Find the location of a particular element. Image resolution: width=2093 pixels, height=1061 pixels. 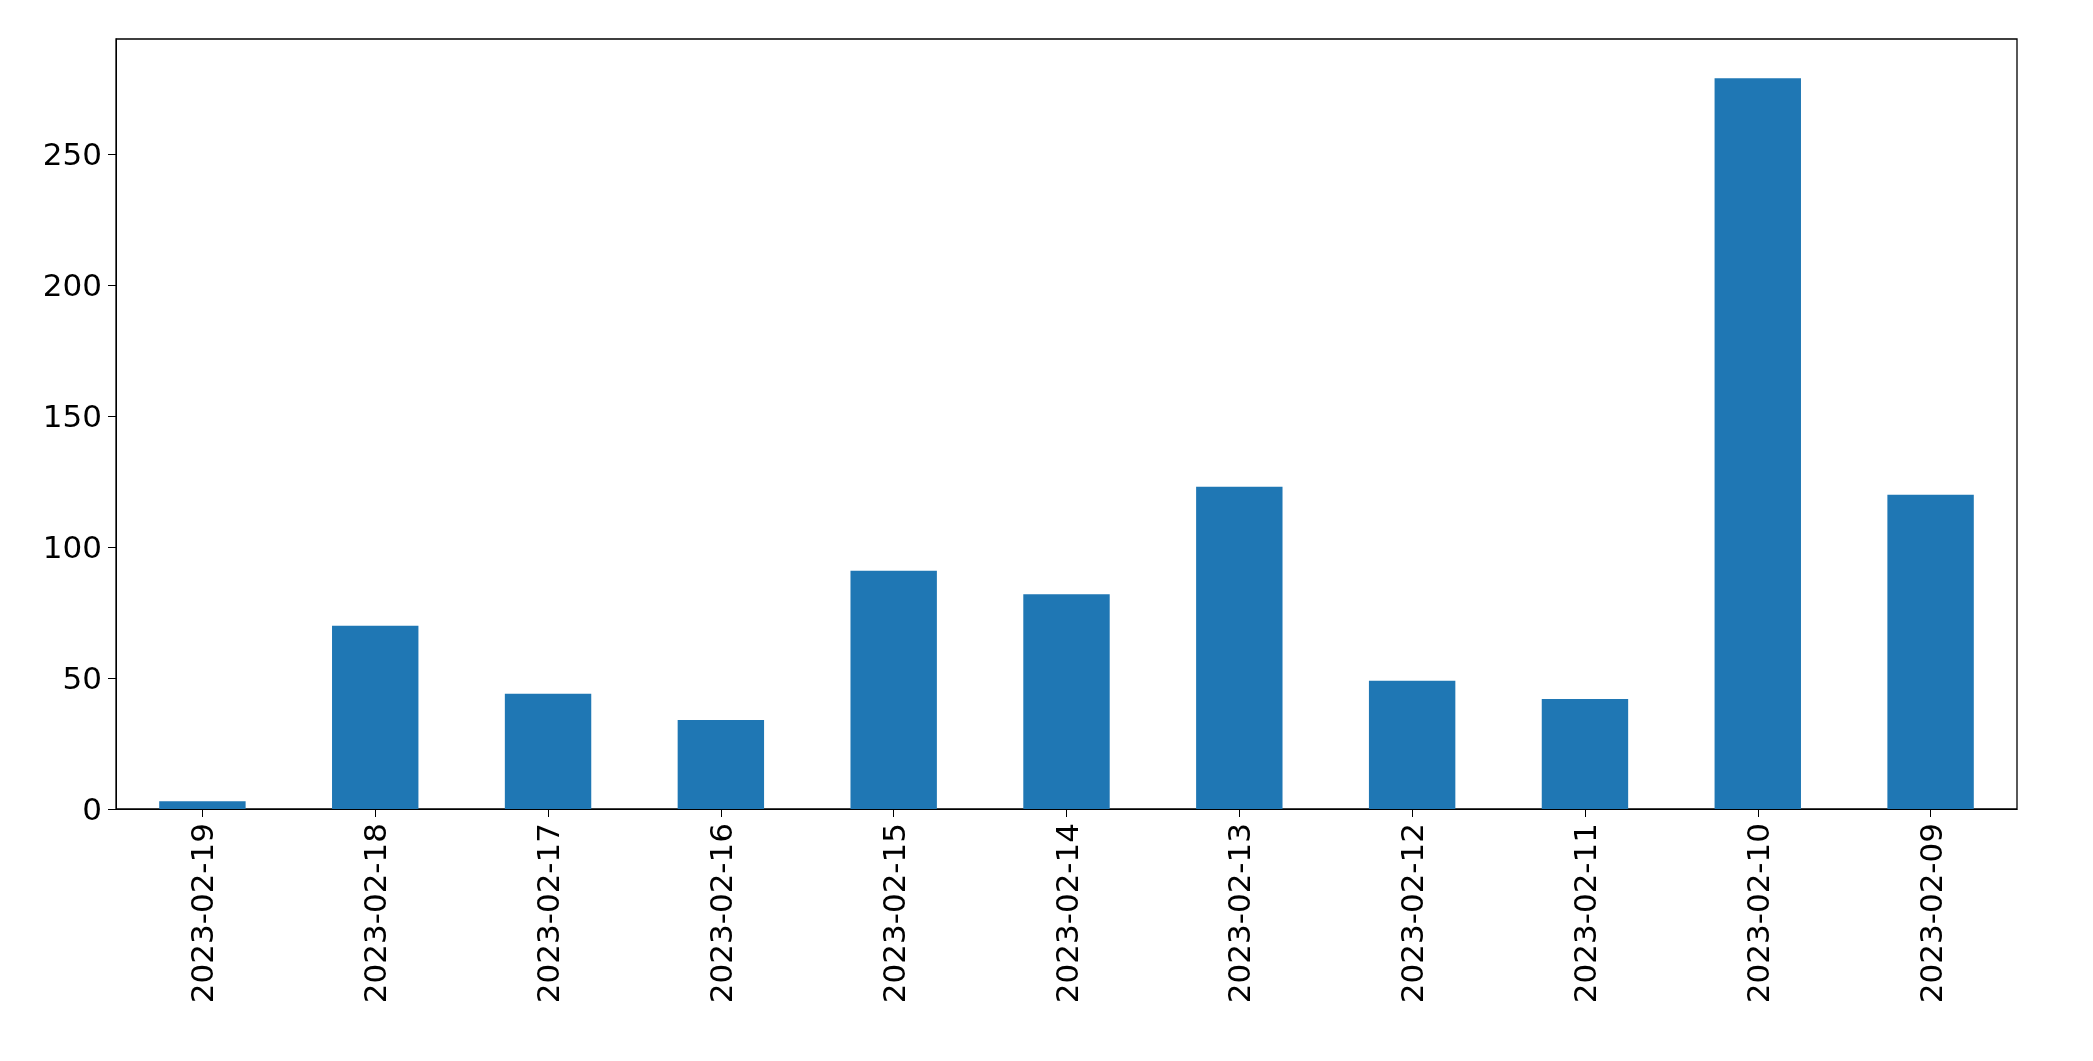

y-tick-label: 150 is located at coordinates (72, 416).